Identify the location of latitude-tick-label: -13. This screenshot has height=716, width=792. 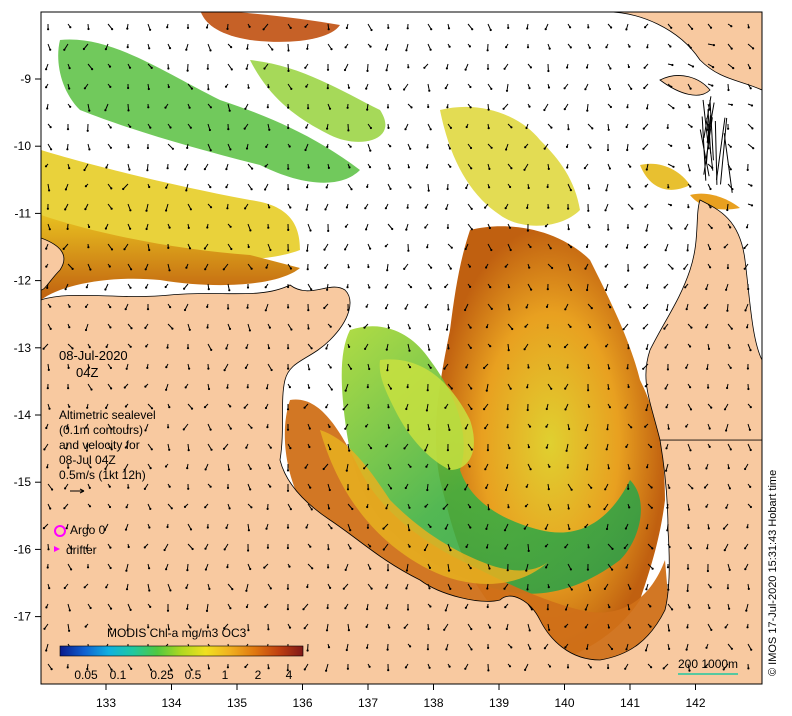
(23, 348).